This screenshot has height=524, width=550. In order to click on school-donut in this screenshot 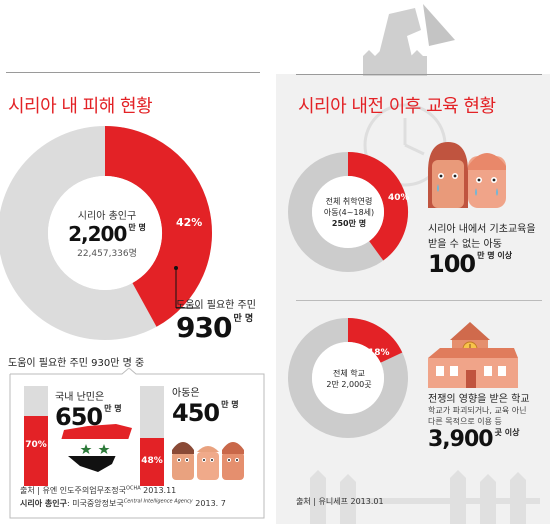, I will do `click(348, 378)`.